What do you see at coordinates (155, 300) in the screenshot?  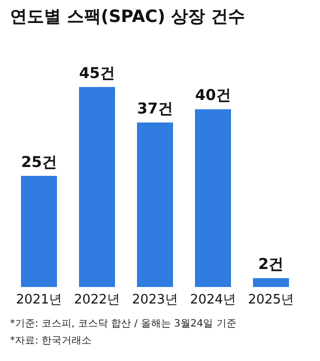 I see `x-tick-label: 2023년` at bounding box center [155, 300].